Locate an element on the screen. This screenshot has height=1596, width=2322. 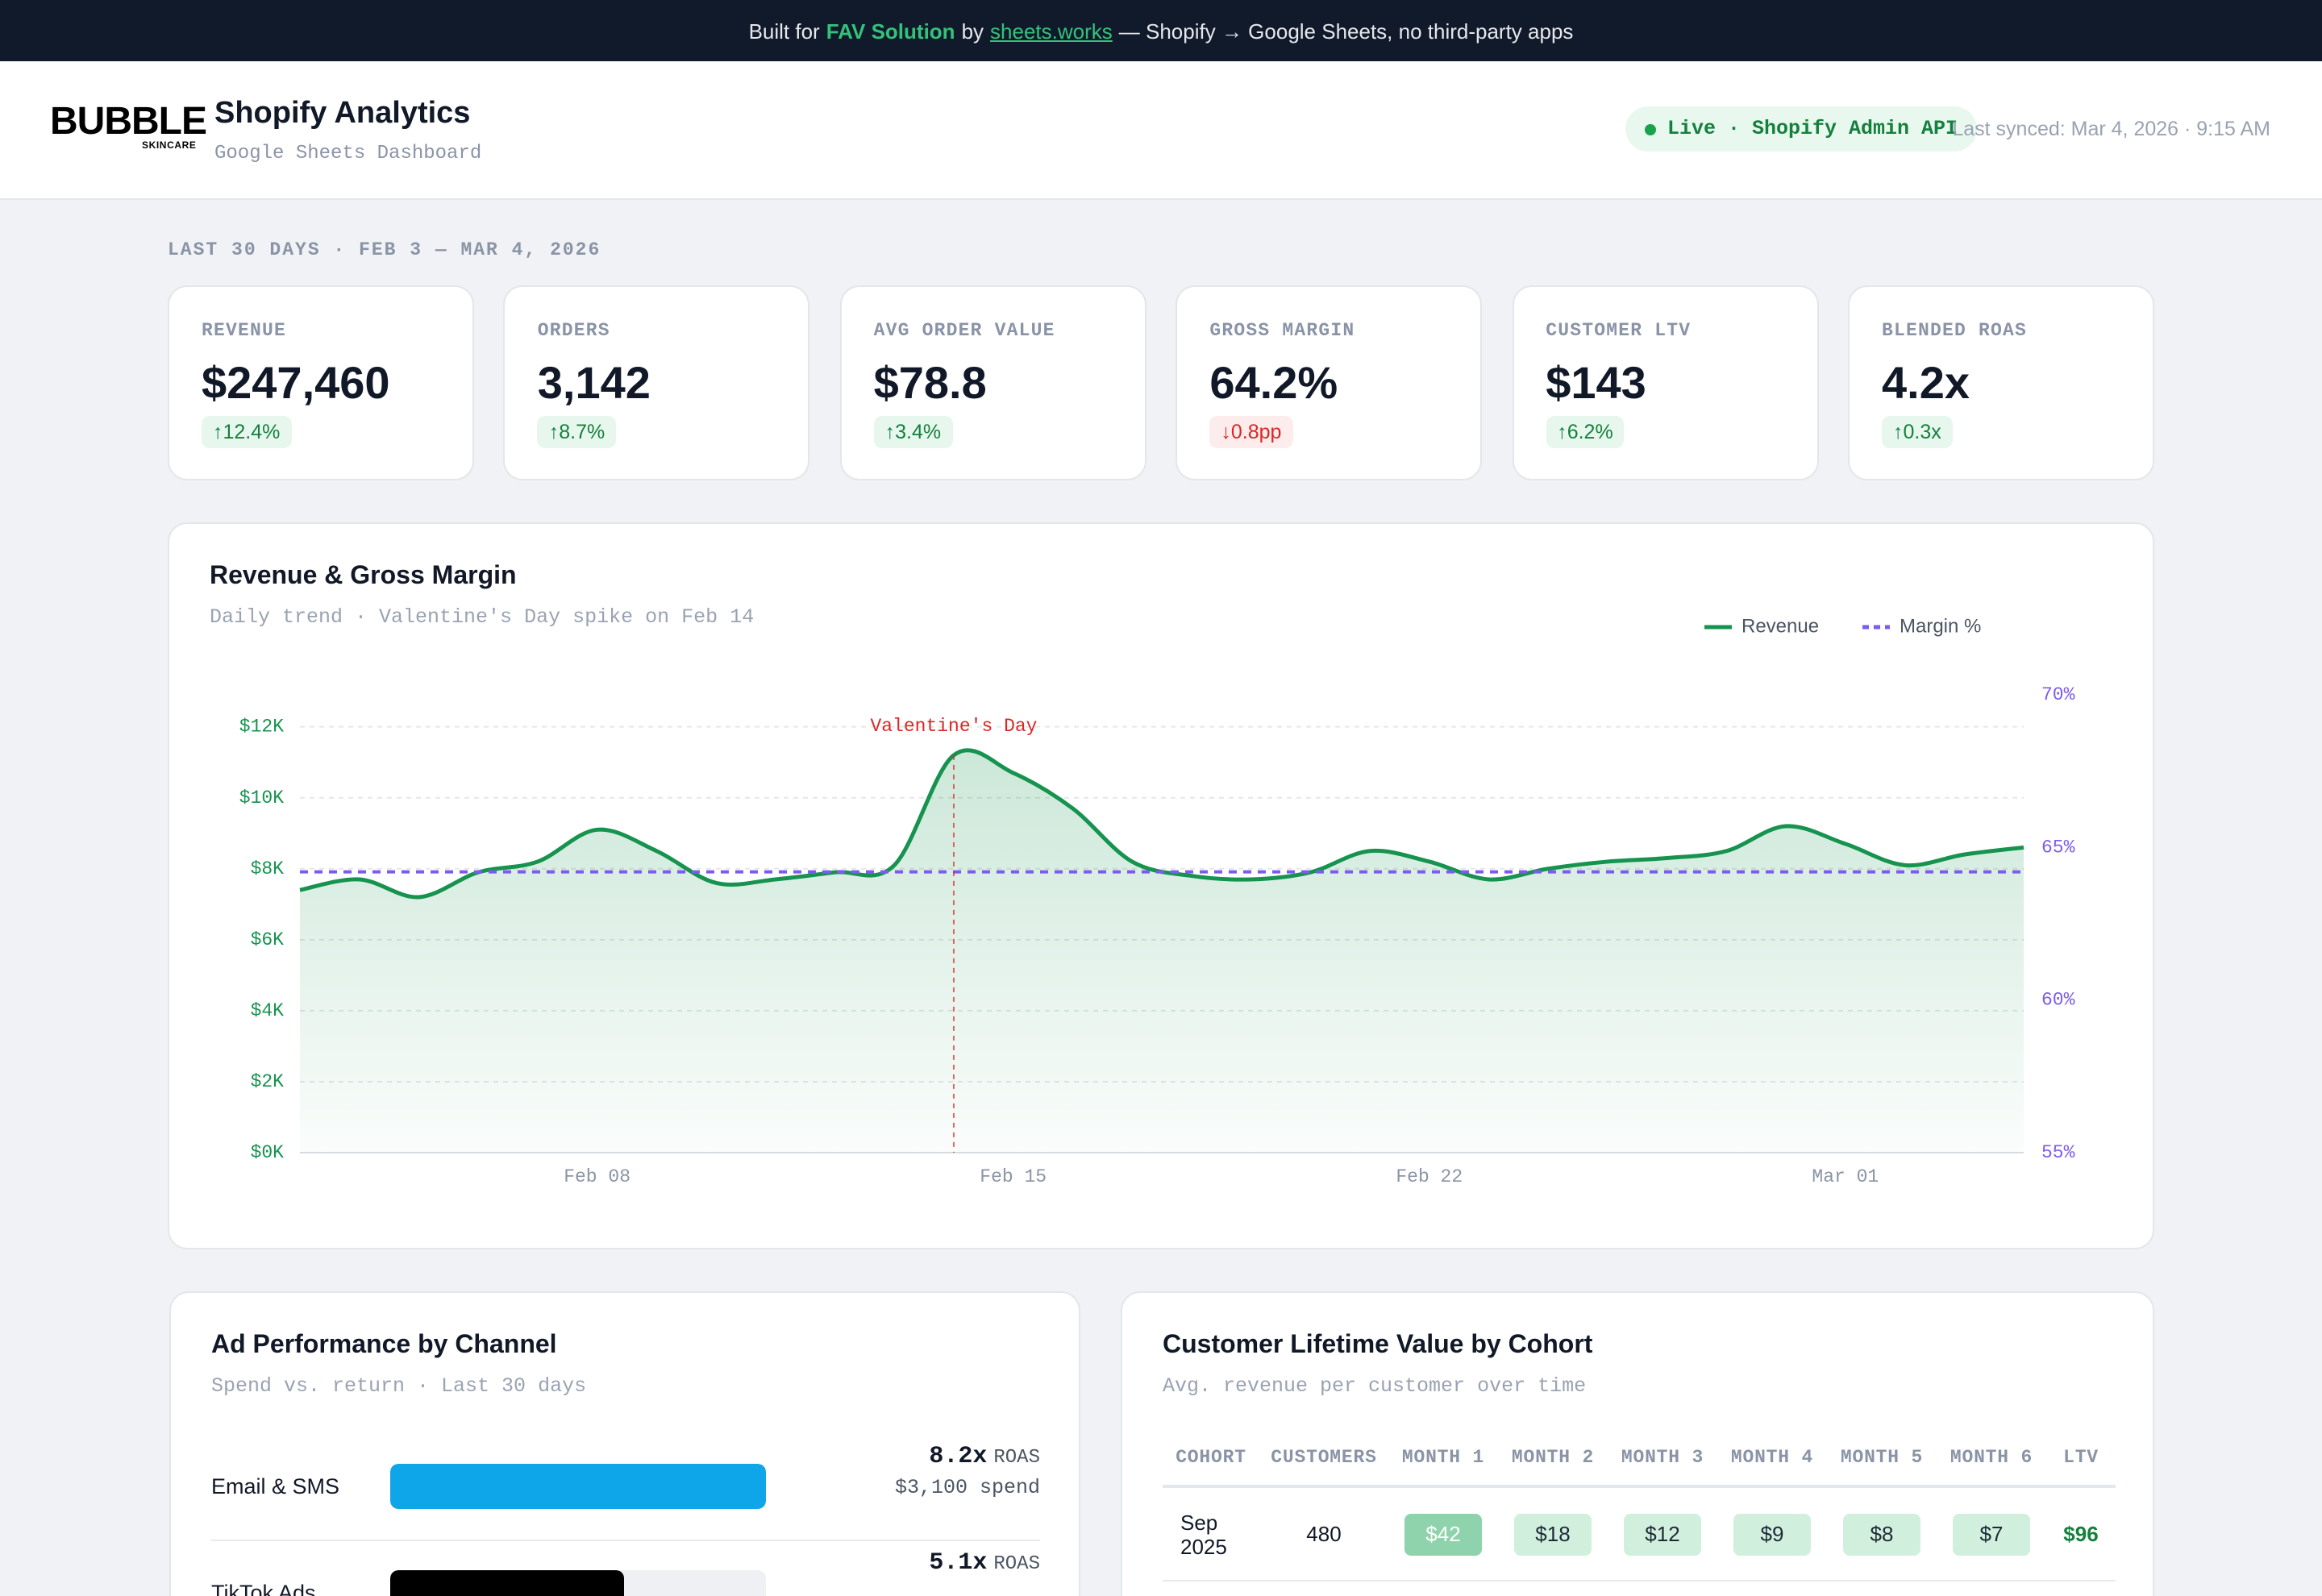
kpi-label: REVENUE is located at coordinates (244, 331).